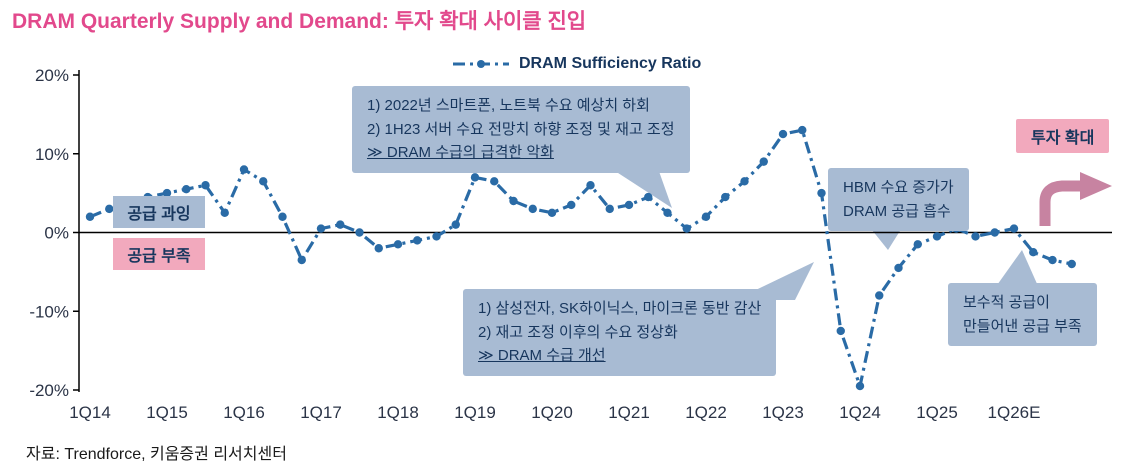 This screenshot has height=468, width=1126. What do you see at coordinates (1063, 136) in the screenshot?
I see `investment-expansion-badge: 투자 확대` at bounding box center [1063, 136].